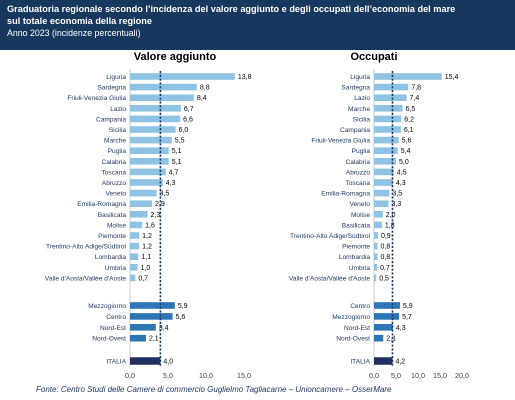 The image size is (515, 400). What do you see at coordinates (387, 129) in the screenshot?
I see `chart-1-bar-campania` at bounding box center [387, 129].